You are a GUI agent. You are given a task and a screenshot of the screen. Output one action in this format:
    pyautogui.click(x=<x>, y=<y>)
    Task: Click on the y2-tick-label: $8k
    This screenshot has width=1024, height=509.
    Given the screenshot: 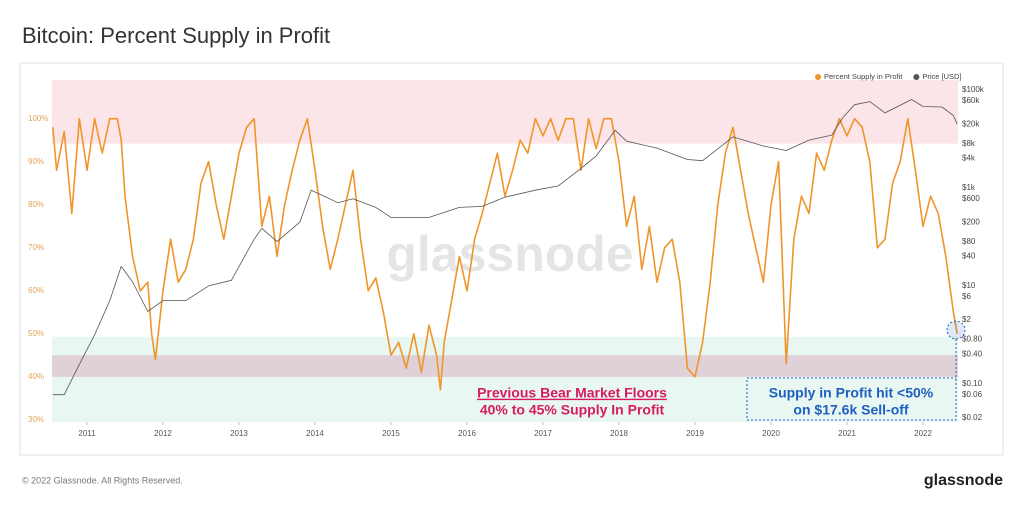 What is the action you would take?
    pyautogui.click(x=969, y=143)
    